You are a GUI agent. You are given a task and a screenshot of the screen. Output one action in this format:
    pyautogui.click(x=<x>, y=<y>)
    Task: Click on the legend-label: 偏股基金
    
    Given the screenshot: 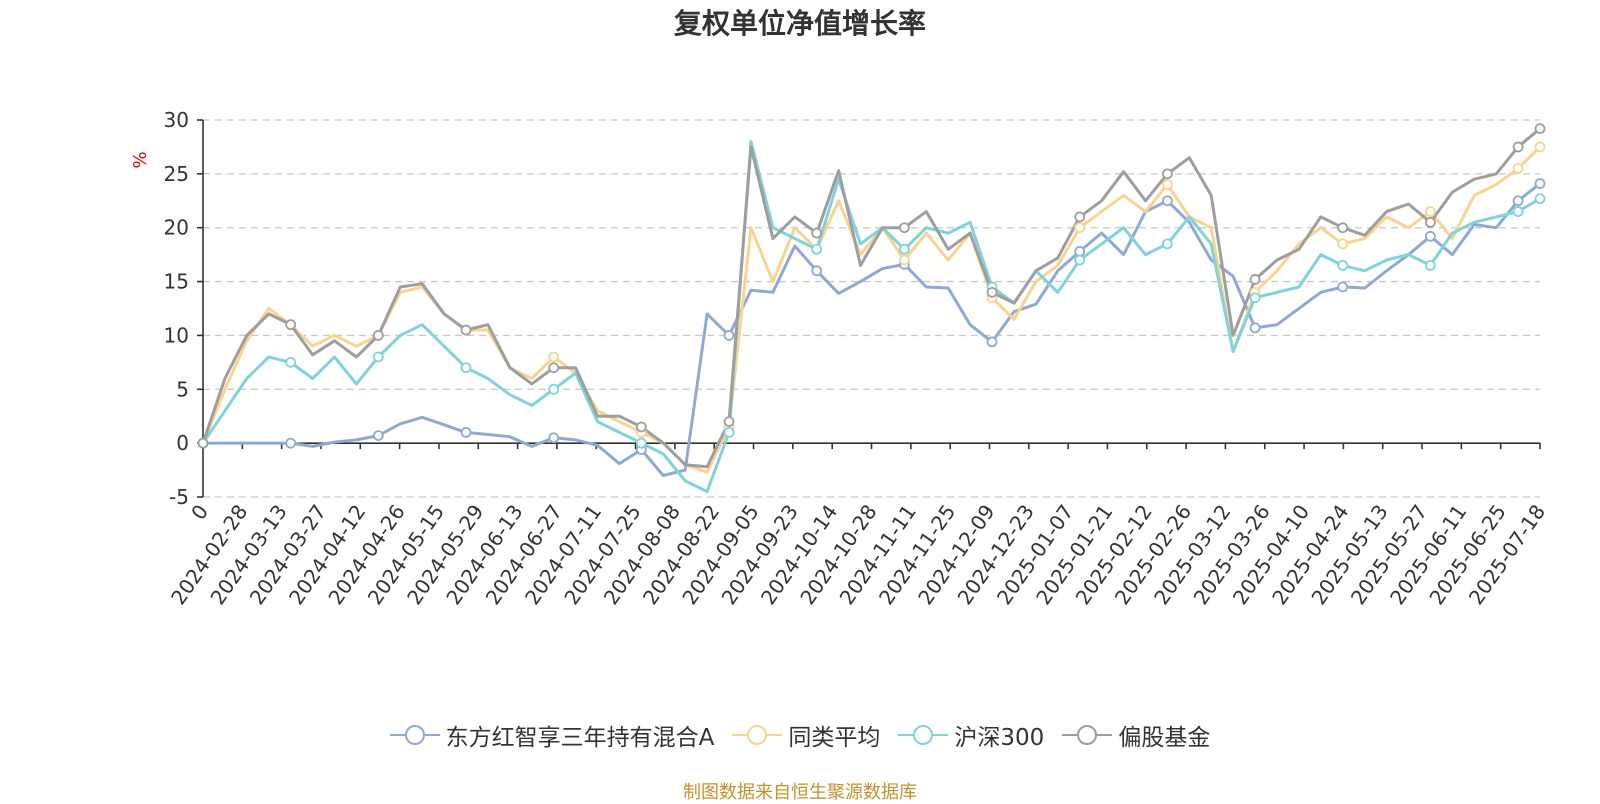 What is the action you would take?
    pyautogui.click(x=1164, y=738)
    